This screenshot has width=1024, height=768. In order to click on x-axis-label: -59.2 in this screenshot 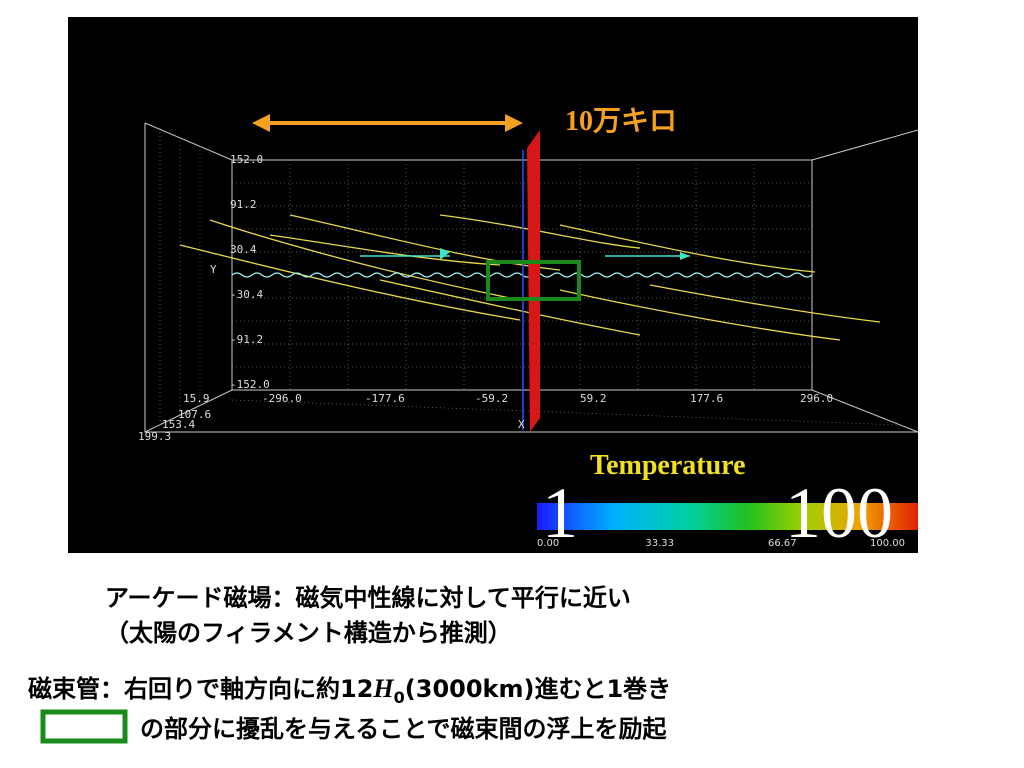, I will do `click(491, 398)`.